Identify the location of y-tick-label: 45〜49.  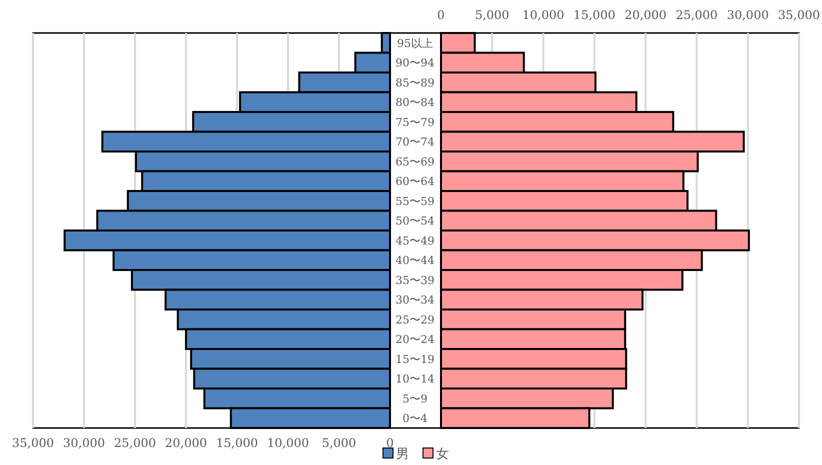
(415, 241).